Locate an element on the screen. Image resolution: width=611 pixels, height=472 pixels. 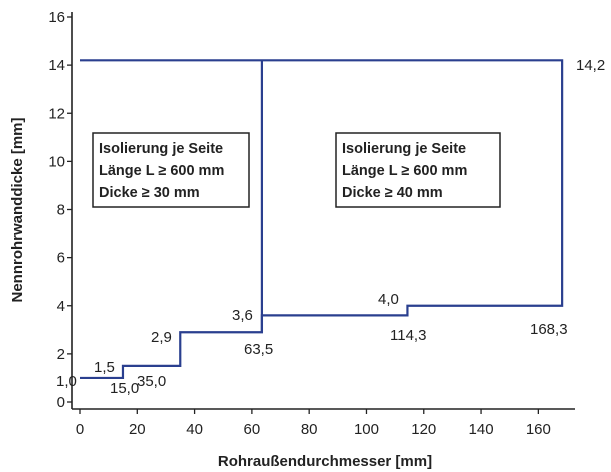
x-tick-label: 80 is located at coordinates (309, 429).